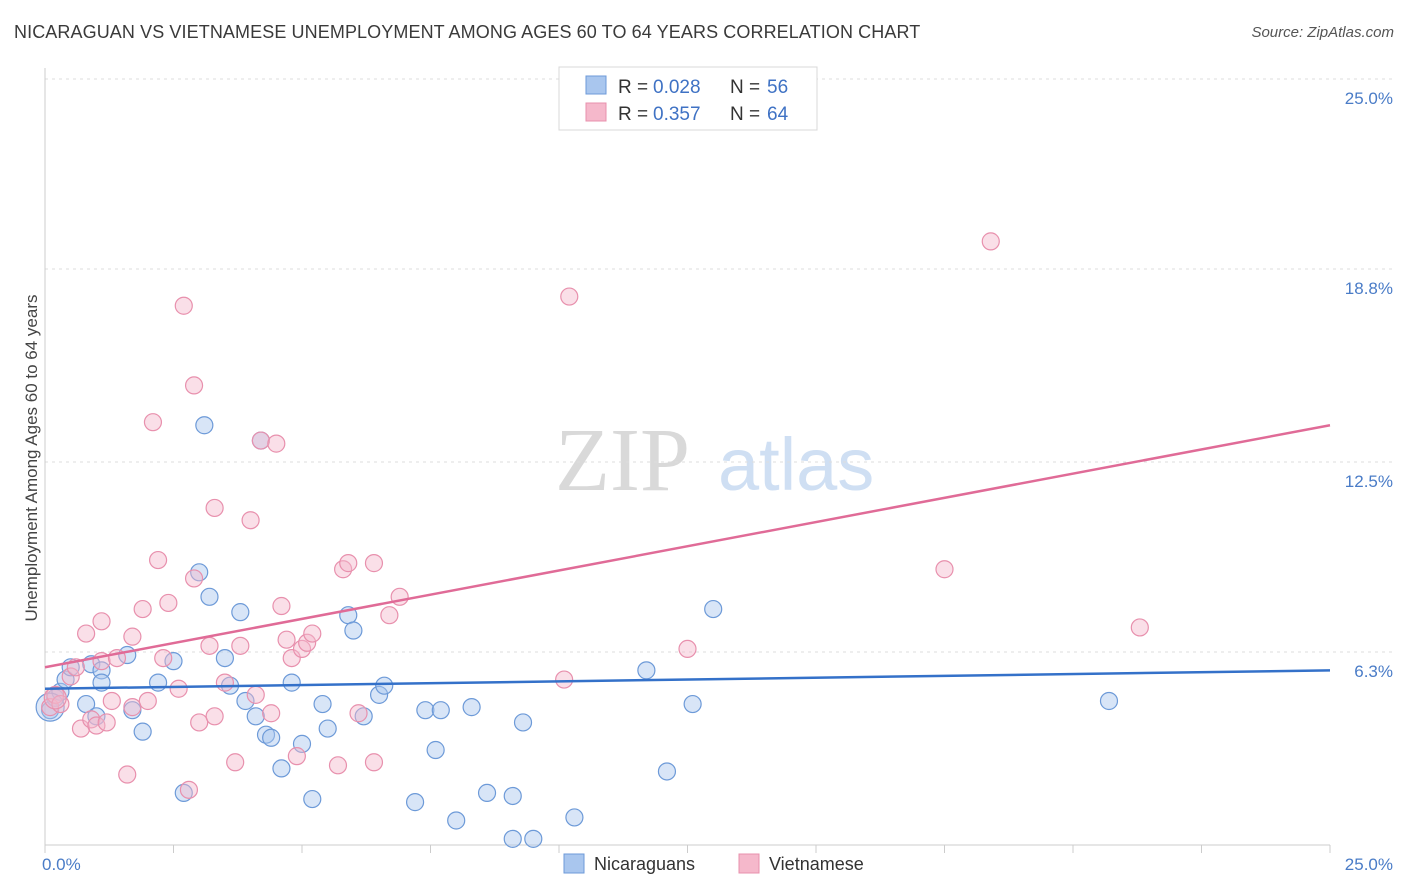 Image resolution: width=1406 pixels, height=892 pixels. What do you see at coordinates (622, 460) in the screenshot?
I see `watermark-zip: ZIP` at bounding box center [622, 460].